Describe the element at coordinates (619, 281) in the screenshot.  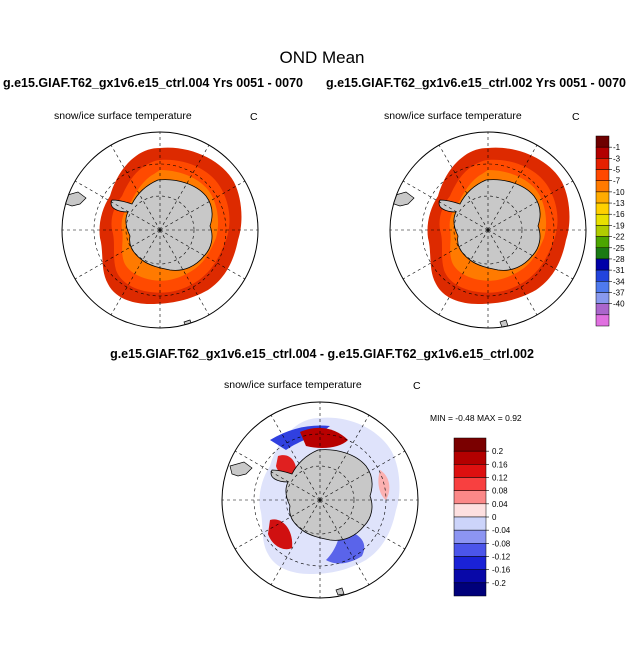
I see `colorbar-tick-label: -34` at that location.